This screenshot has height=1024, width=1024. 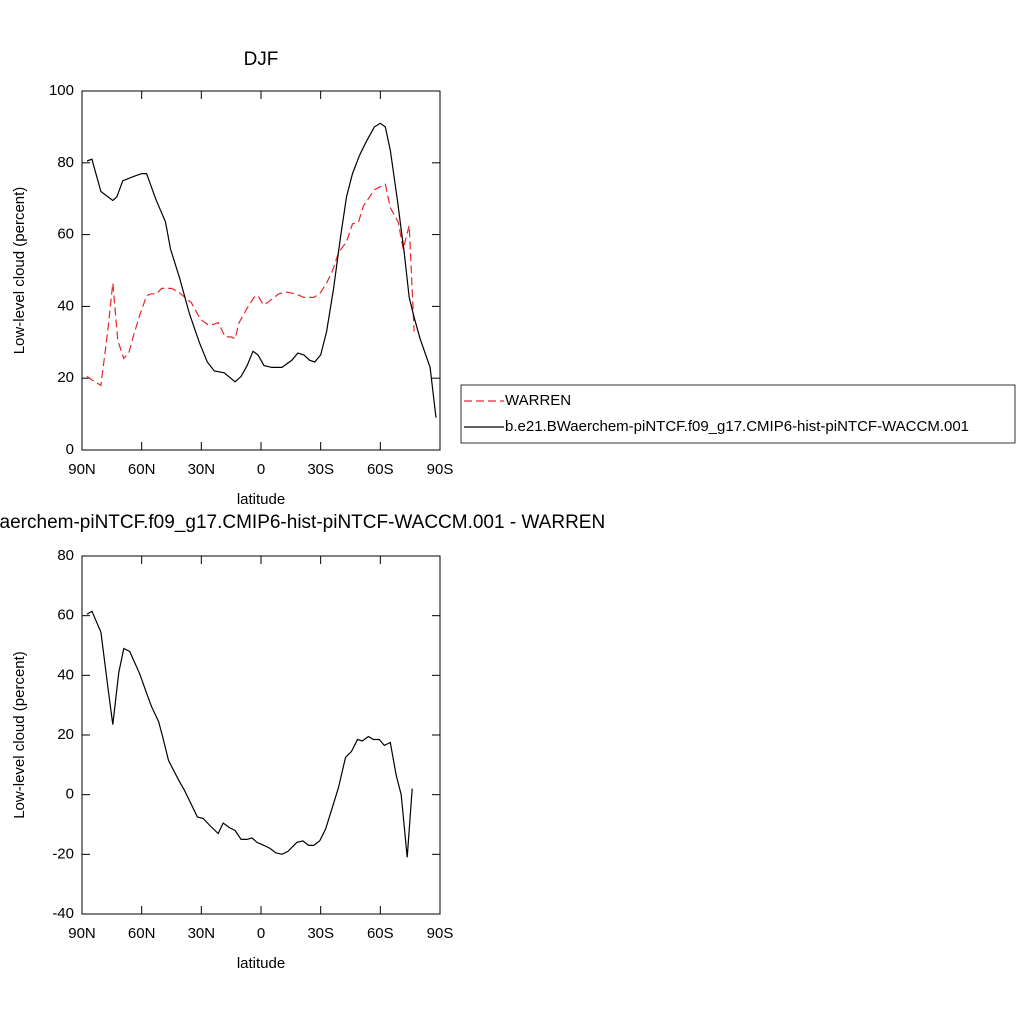 I want to click on legend-box, so click(x=738, y=414).